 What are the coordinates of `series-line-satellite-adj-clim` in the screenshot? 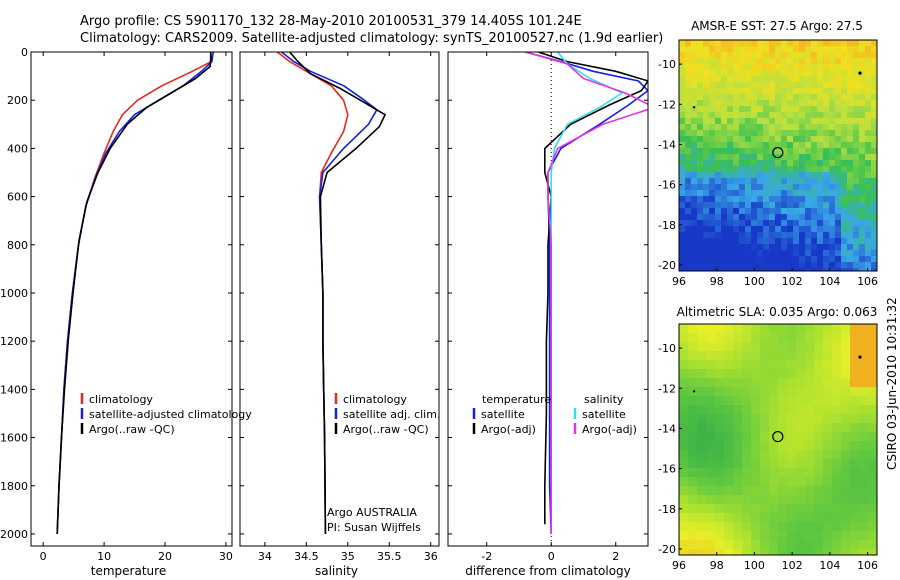 It's located at (329, 293).